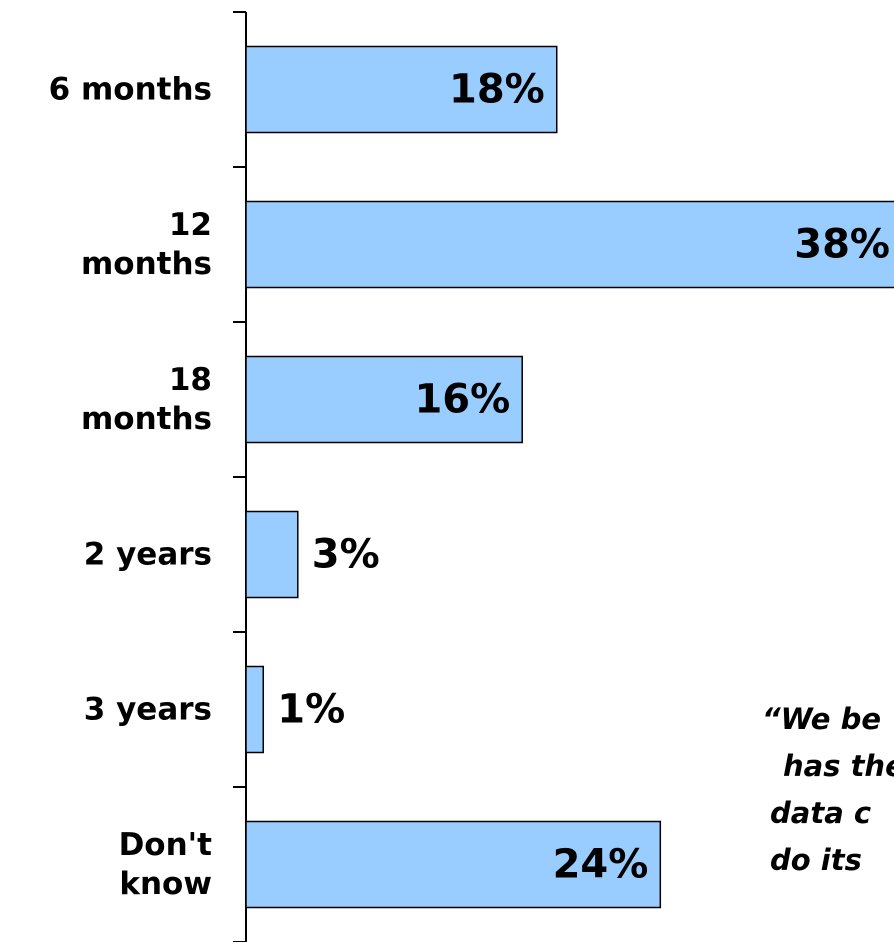 This screenshot has width=894, height=942. What do you see at coordinates (146, 399) in the screenshot?
I see `category-label: 18 months` at bounding box center [146, 399].